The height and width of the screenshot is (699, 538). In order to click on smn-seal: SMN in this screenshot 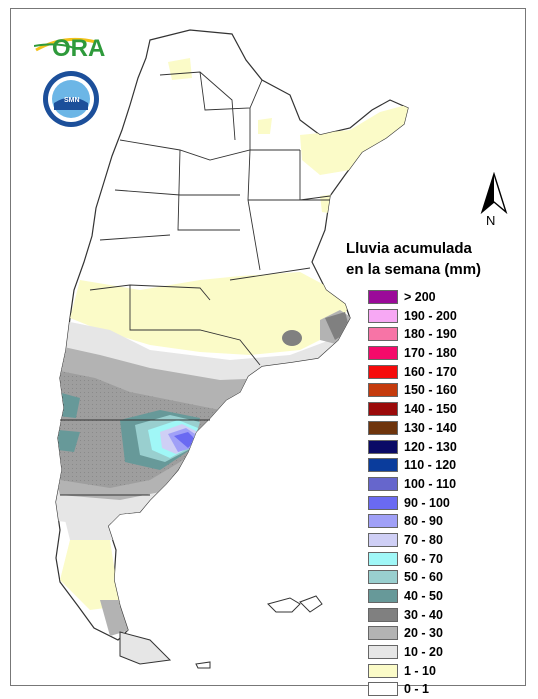, I will do `click(71, 99)`.